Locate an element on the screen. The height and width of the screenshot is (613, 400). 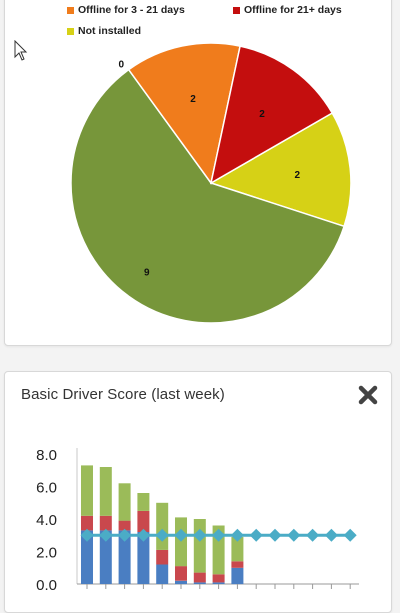
legend-label: Not installed is located at coordinates (110, 31).